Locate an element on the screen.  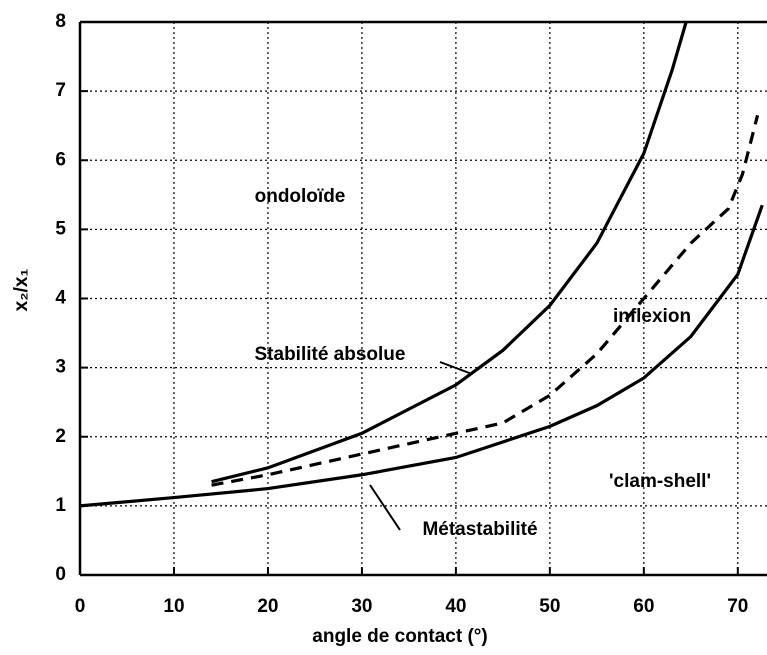
x-tick-label: 60 is located at coordinates (643, 606).